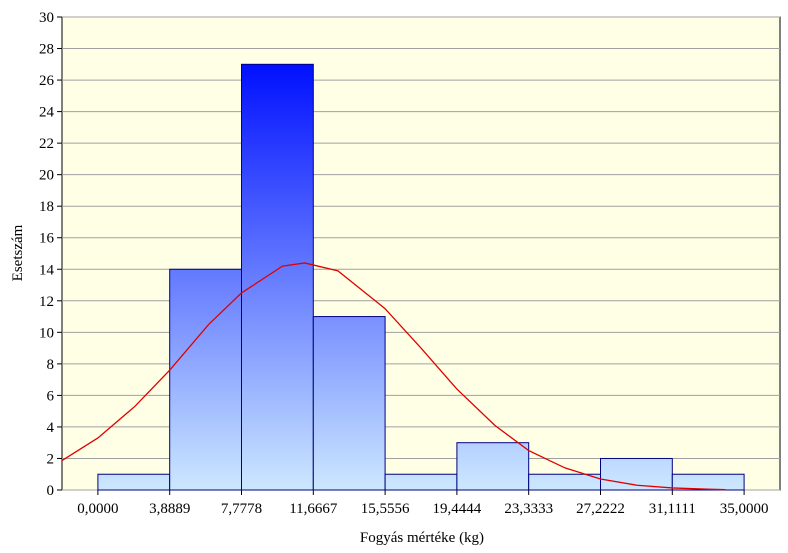  Describe the element at coordinates (46, 18) in the screenshot. I see `y-tick-label: 30` at that location.